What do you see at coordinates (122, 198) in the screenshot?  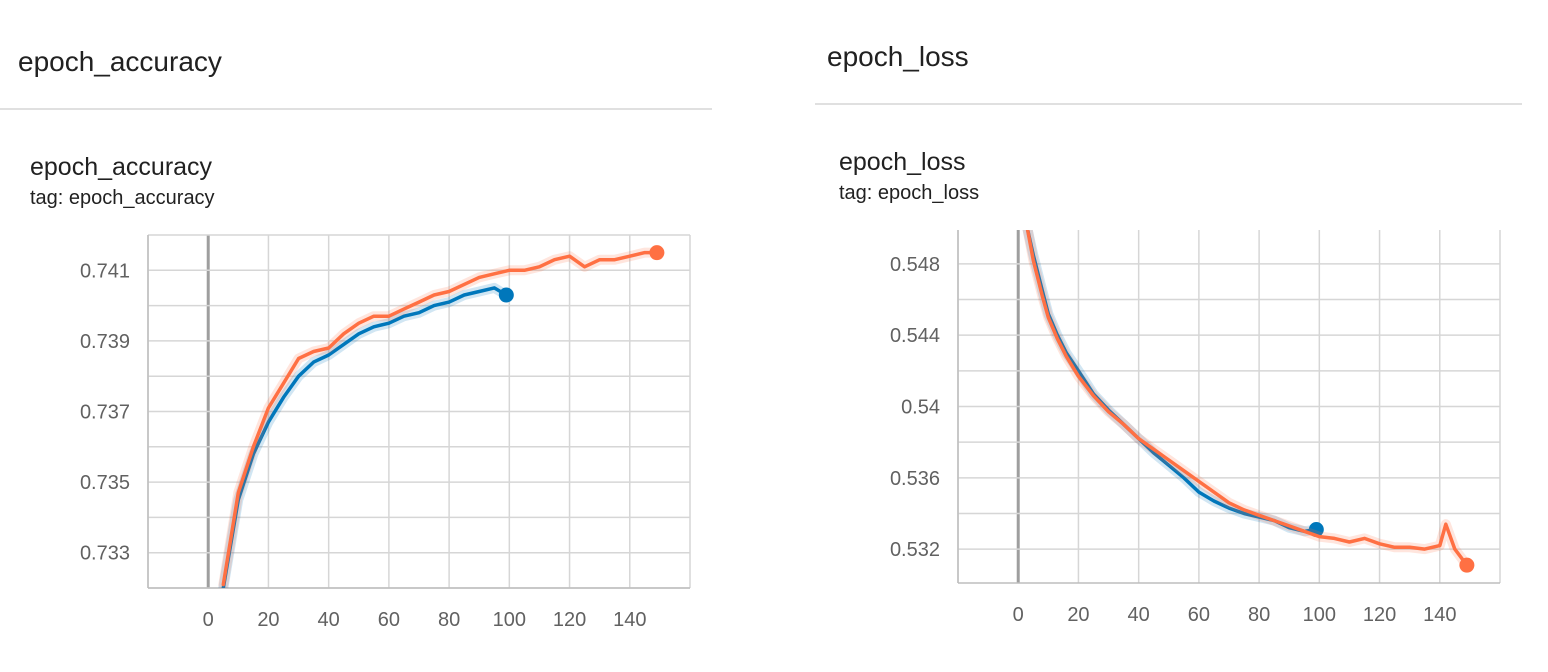 I see `card-tag-accuracy: tag: epoch_accuracy` at bounding box center [122, 198].